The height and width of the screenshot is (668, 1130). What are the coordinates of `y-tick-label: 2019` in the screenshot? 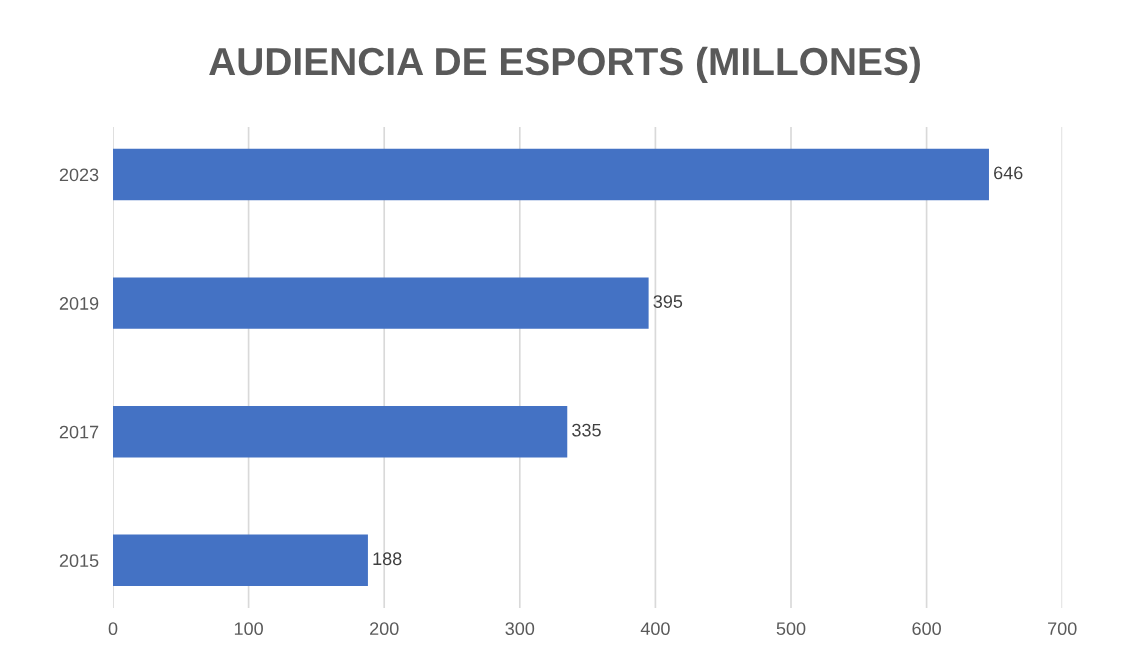 It's located at (79, 303).